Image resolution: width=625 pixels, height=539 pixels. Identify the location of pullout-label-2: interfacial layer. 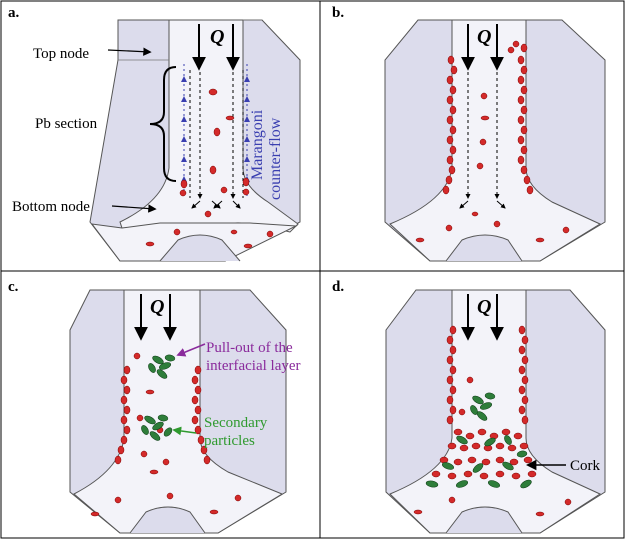
(253, 366).